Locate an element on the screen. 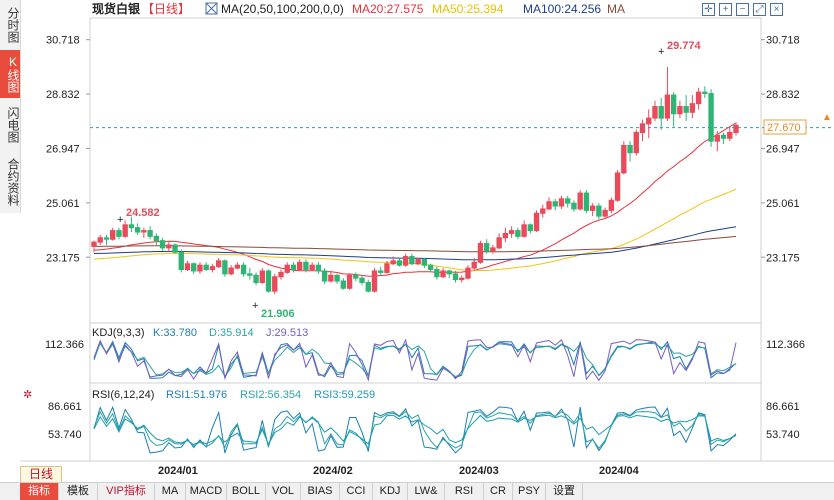  kdj-right-tick: 112.366 is located at coordinates (785, 345).